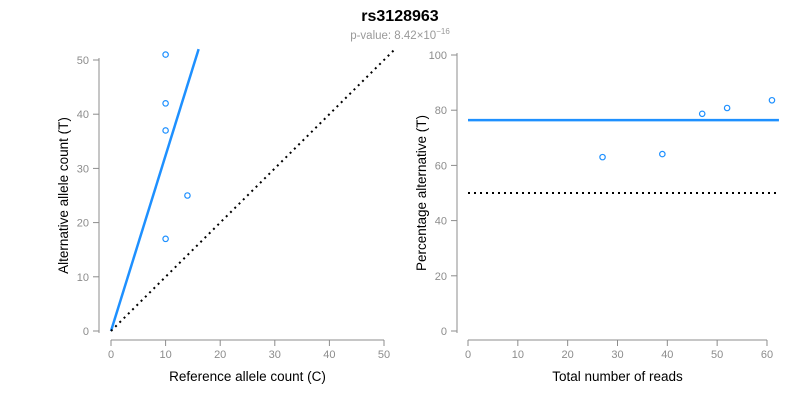 Image resolution: width=800 pixels, height=400 pixels. What do you see at coordinates (441, 111) in the screenshot?
I see `y-tick-label: 80` at bounding box center [441, 111].